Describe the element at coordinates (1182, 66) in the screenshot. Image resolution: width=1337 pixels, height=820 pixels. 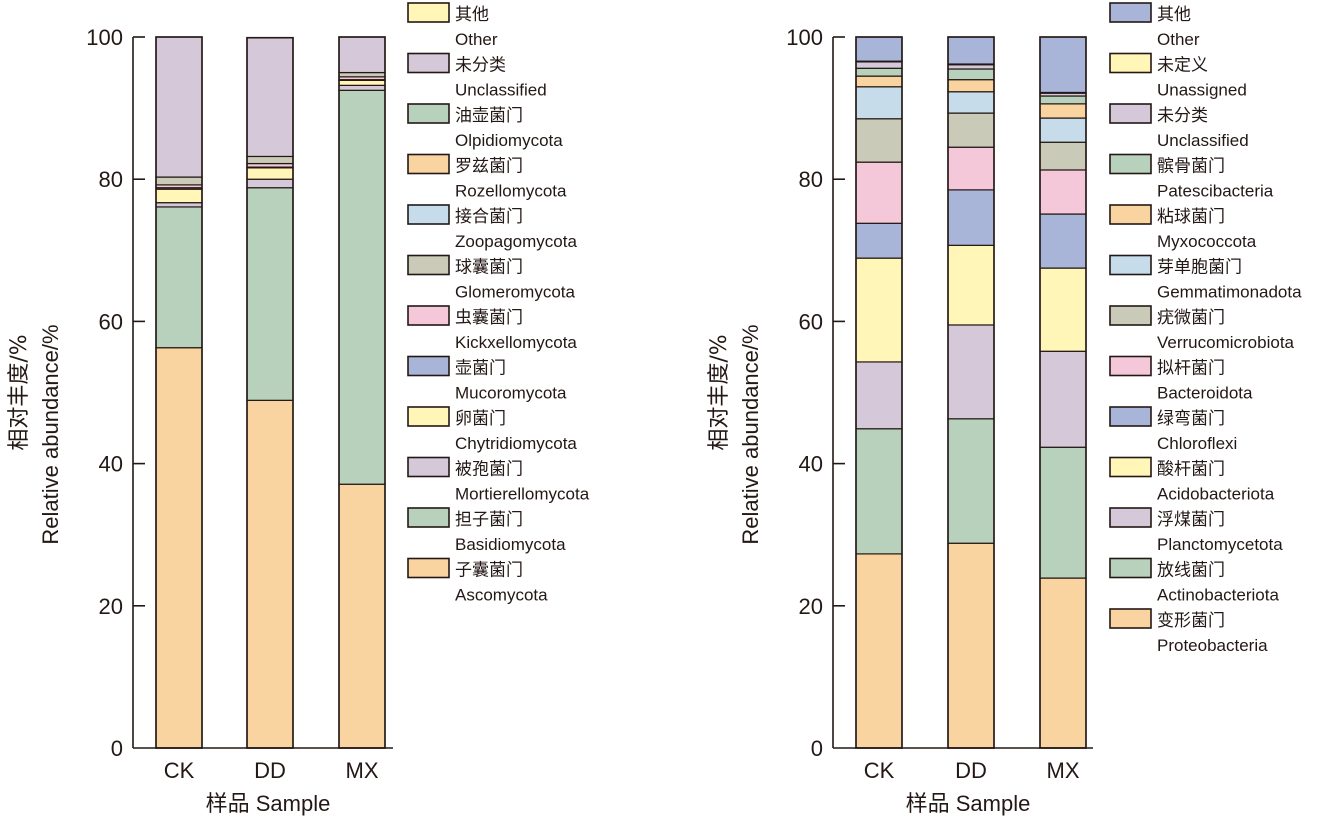
I see `legend-label-cn: 未定义` at that location.